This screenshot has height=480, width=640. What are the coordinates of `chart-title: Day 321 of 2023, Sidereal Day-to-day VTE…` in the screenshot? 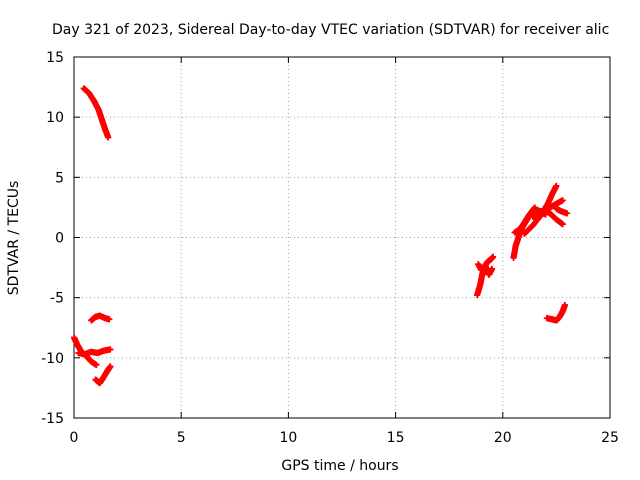 It's located at (330, 30).